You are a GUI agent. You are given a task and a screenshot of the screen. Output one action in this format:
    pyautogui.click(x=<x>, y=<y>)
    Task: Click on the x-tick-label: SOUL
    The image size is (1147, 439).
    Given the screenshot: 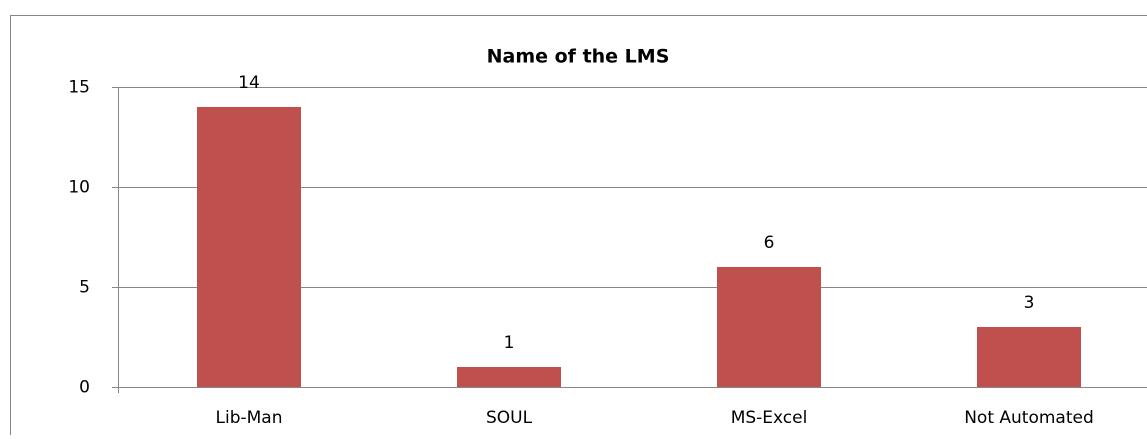 What is the action you would take?
    pyautogui.click(x=509, y=418)
    